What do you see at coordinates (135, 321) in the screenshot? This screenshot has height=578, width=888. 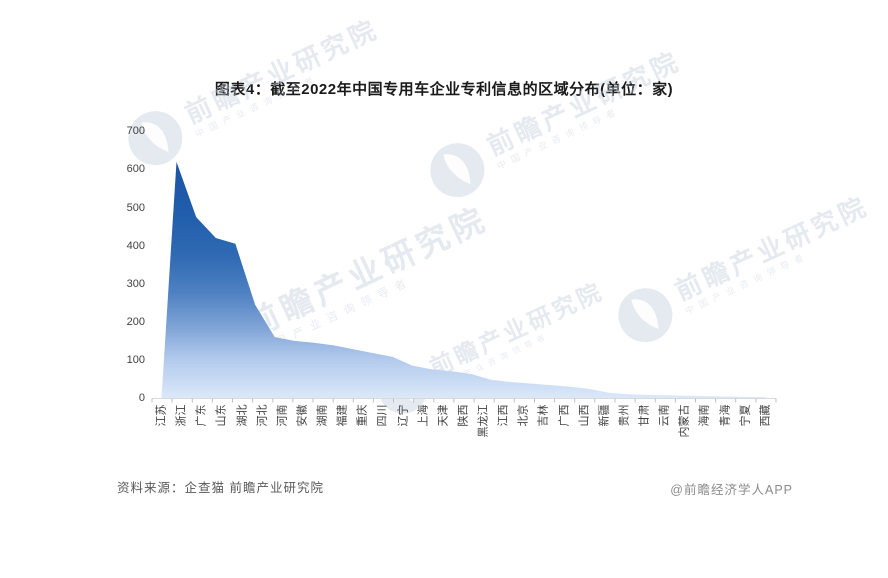 I see `y-axis-tick-label: 200` at bounding box center [135, 321].